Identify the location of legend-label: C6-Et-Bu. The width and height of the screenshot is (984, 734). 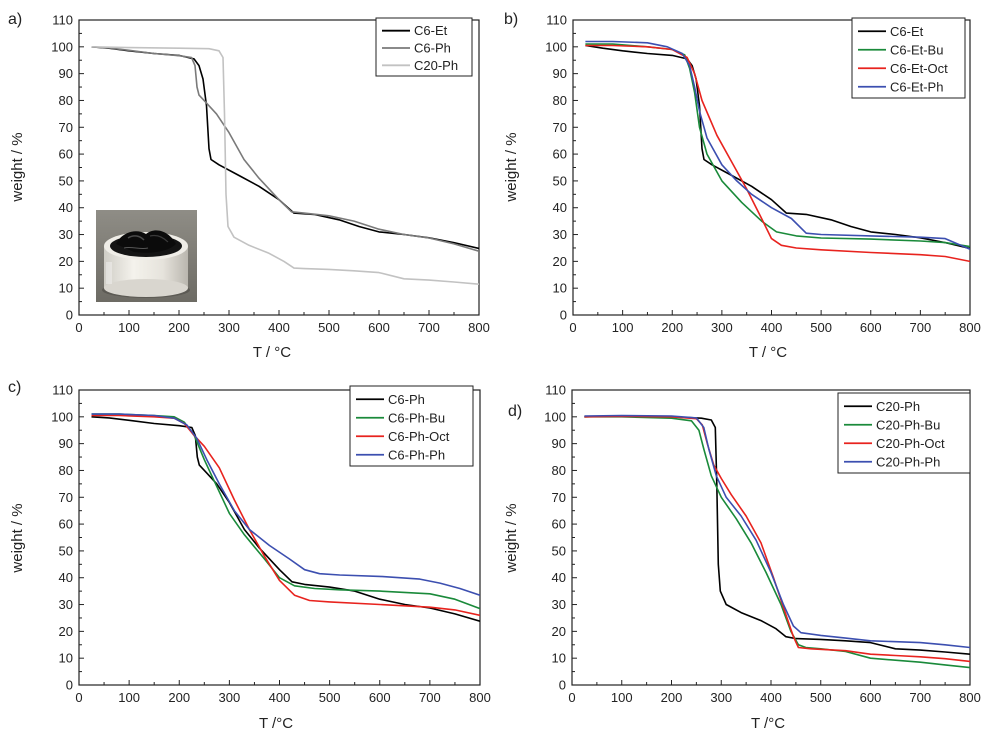
(916, 49).